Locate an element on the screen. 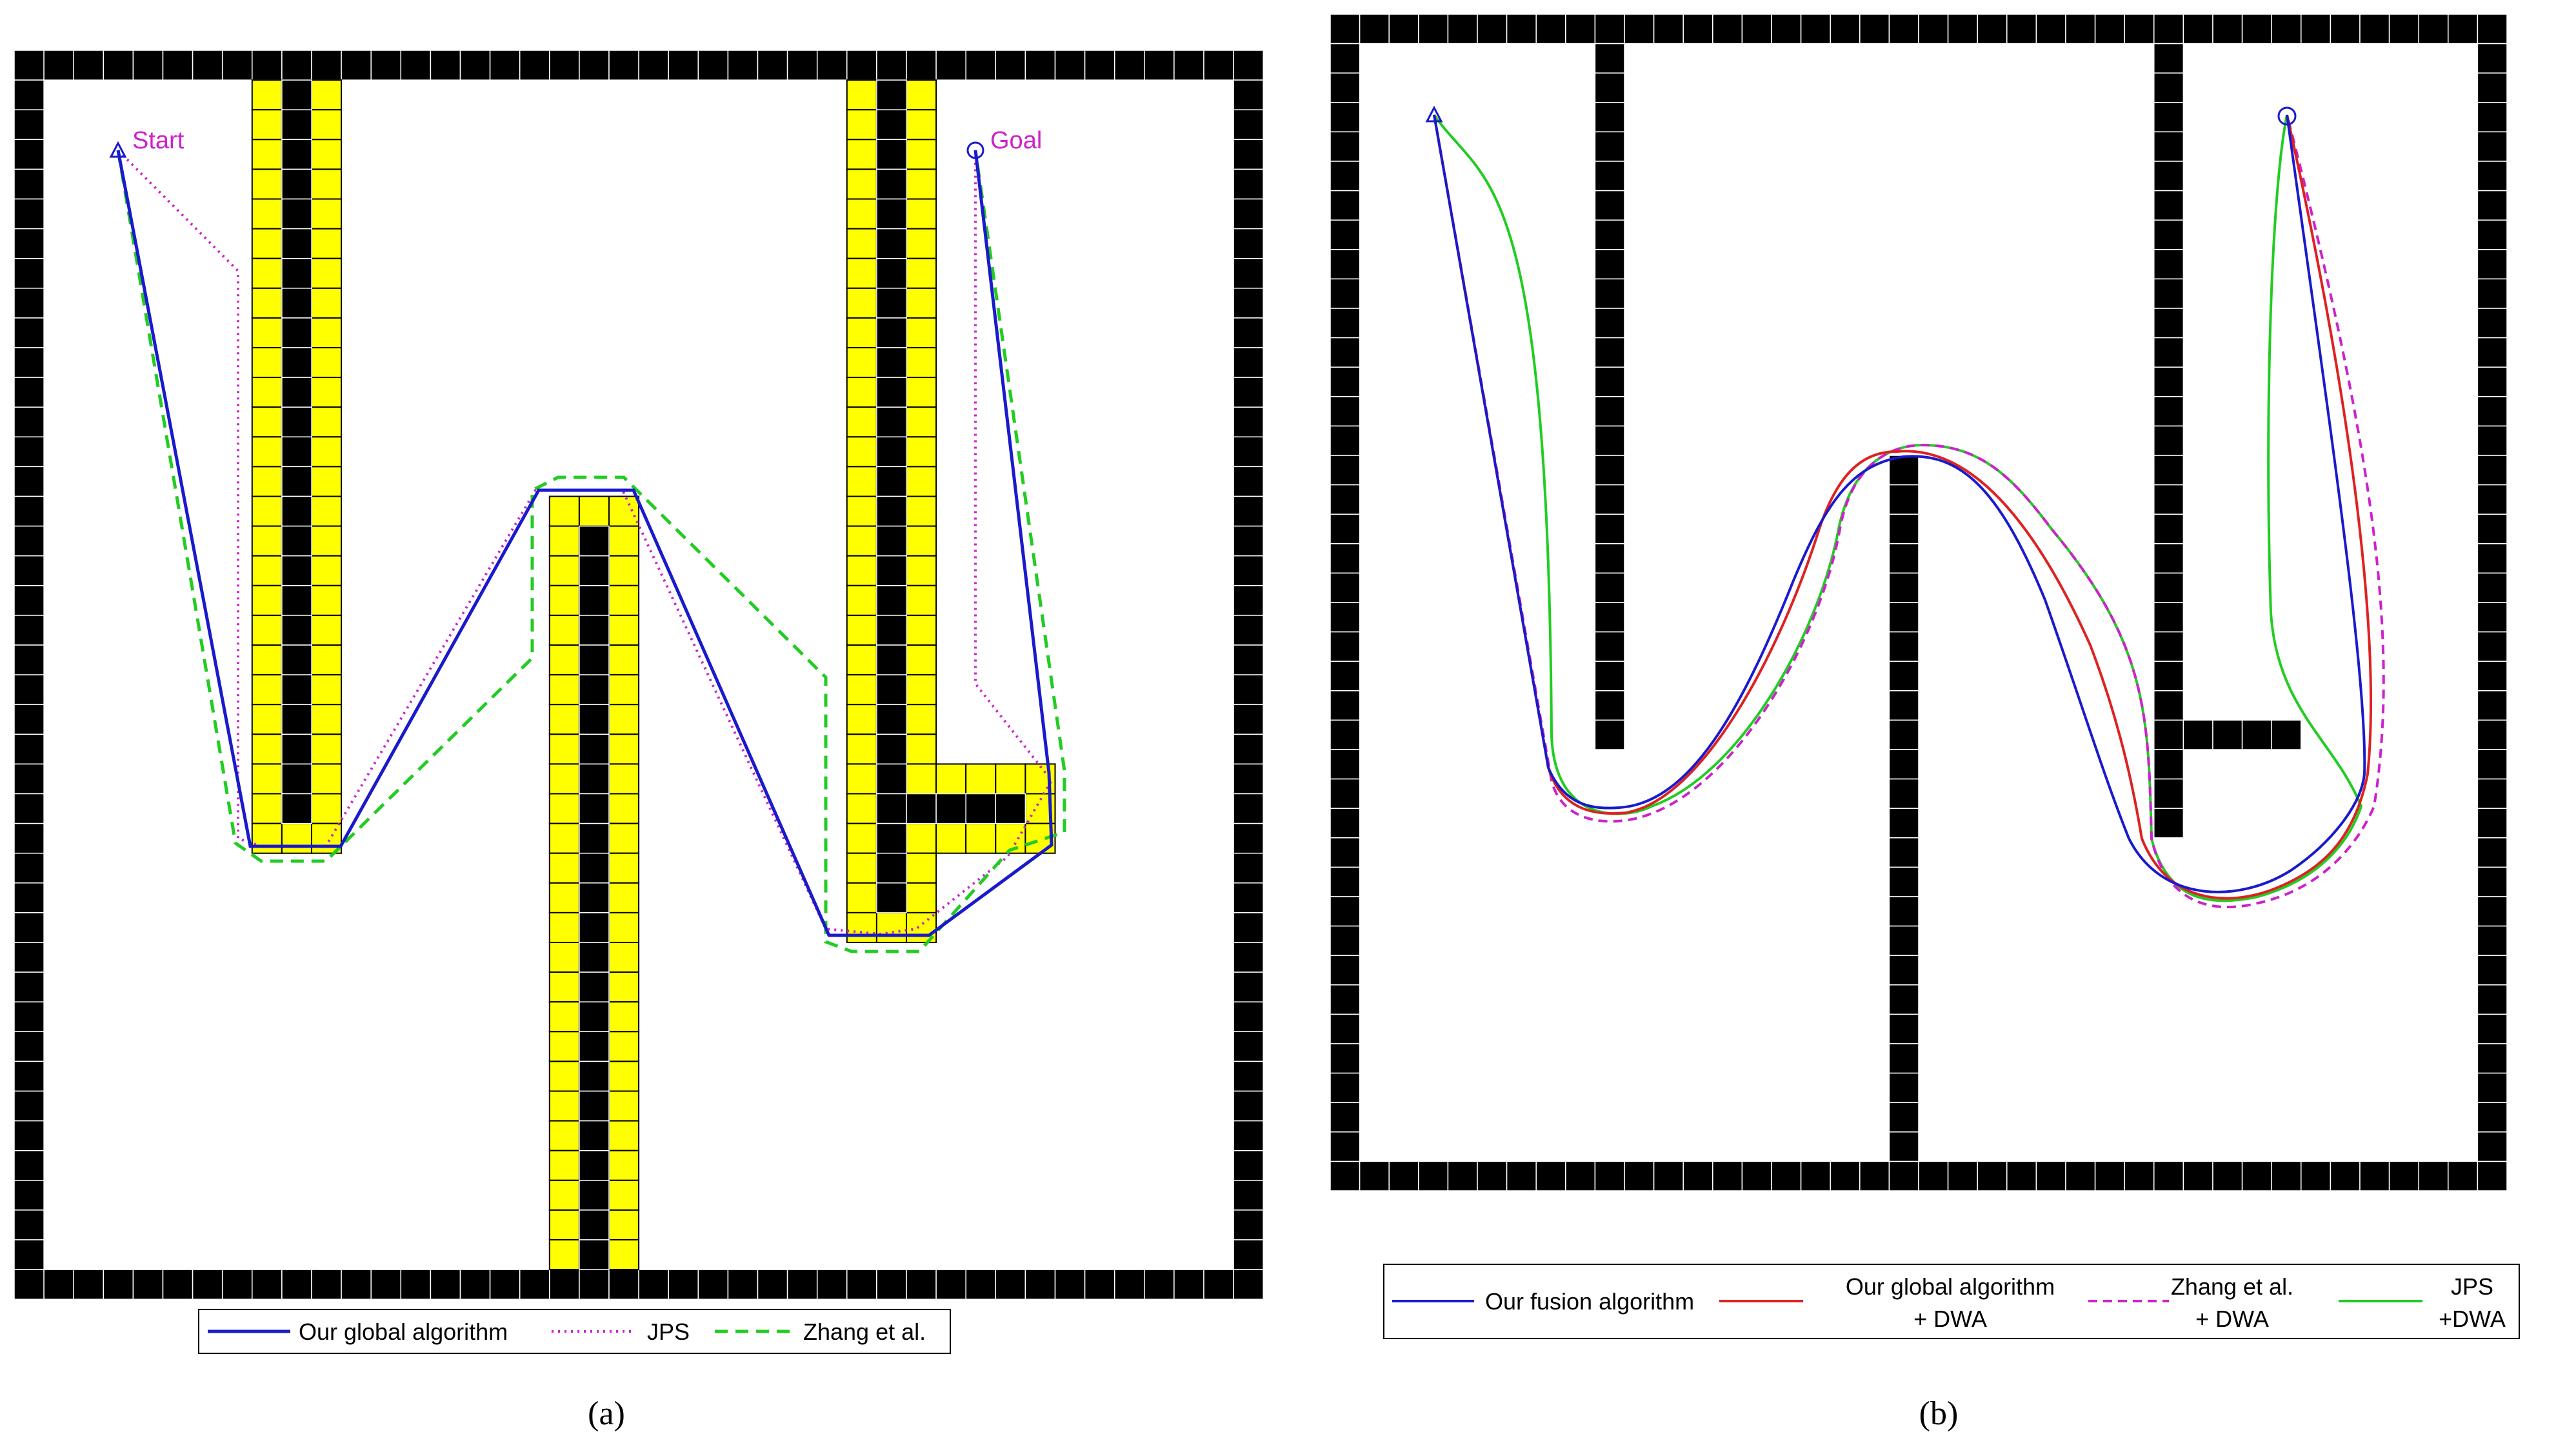 This screenshot has height=1443, width=2576. legend-jps-label: JPS is located at coordinates (668, 1332).